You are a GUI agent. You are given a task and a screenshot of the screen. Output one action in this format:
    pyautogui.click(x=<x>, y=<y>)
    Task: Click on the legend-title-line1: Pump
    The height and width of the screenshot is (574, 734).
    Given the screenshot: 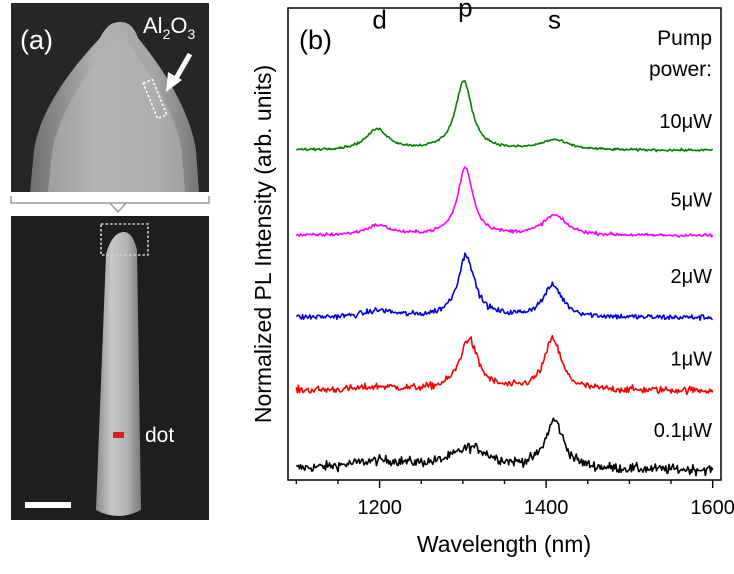 What is the action you would take?
    pyautogui.click(x=684, y=38)
    